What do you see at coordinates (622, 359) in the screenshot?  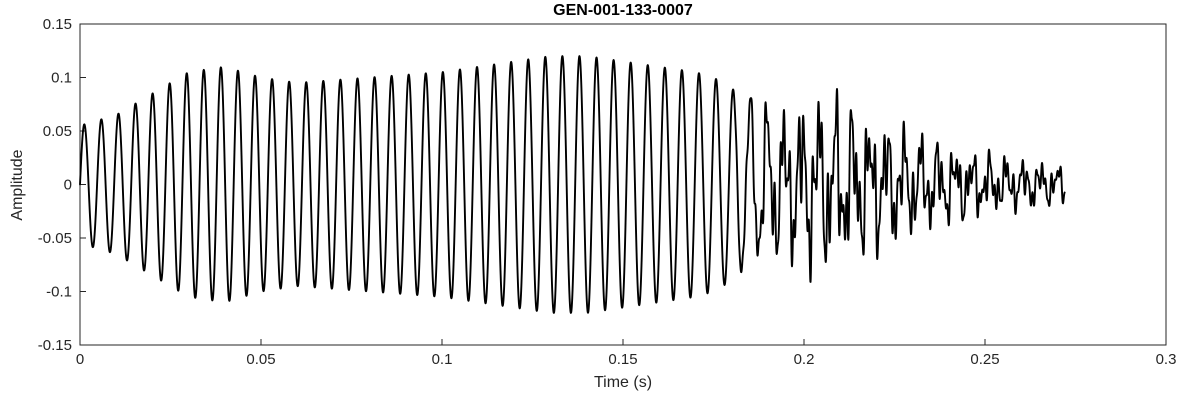 I see `x-tick-label: 0.15` at bounding box center [622, 359].